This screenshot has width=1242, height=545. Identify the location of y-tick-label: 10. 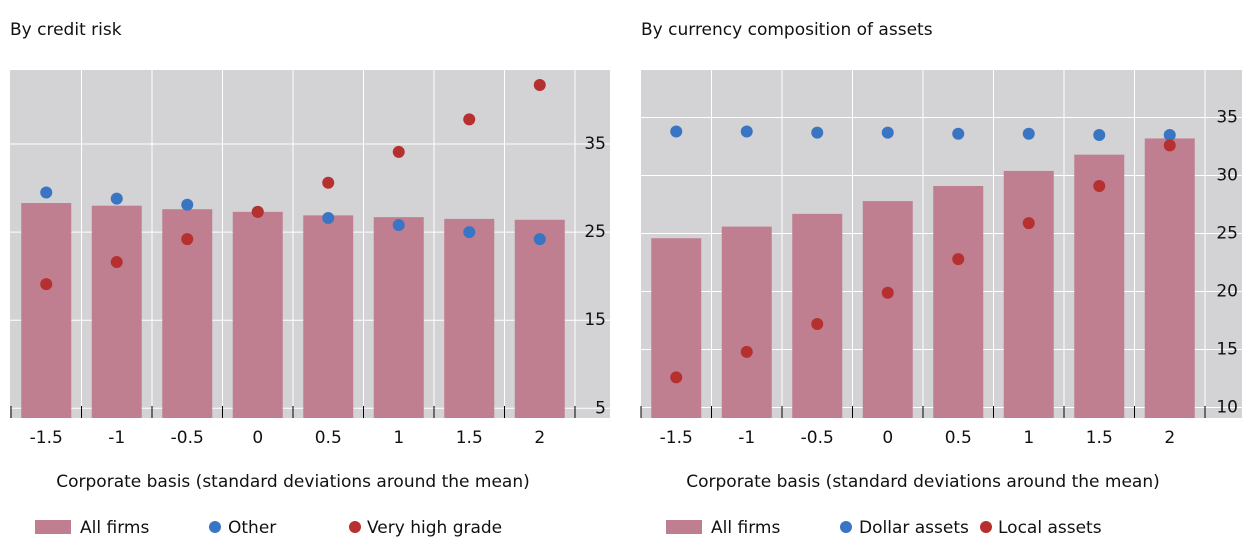
(1227, 408).